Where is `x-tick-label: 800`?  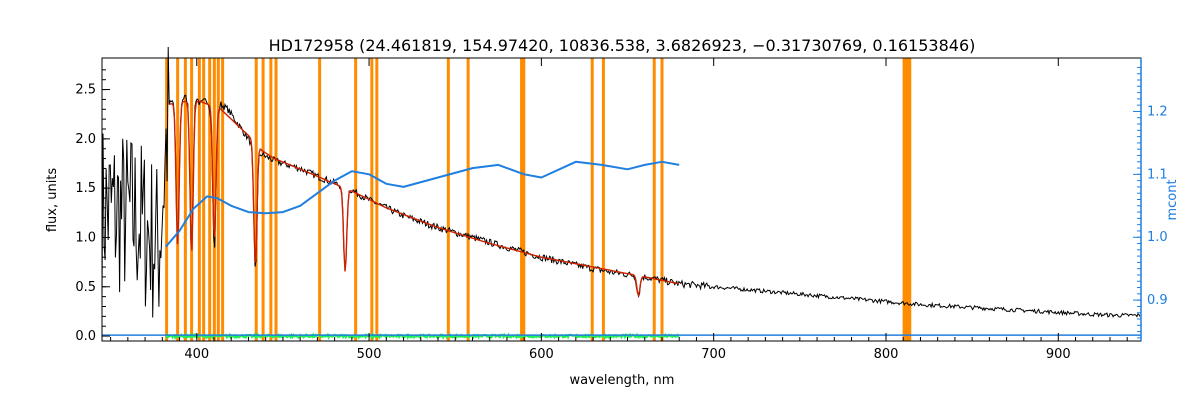
x-tick-label: 800 is located at coordinates (886, 354).